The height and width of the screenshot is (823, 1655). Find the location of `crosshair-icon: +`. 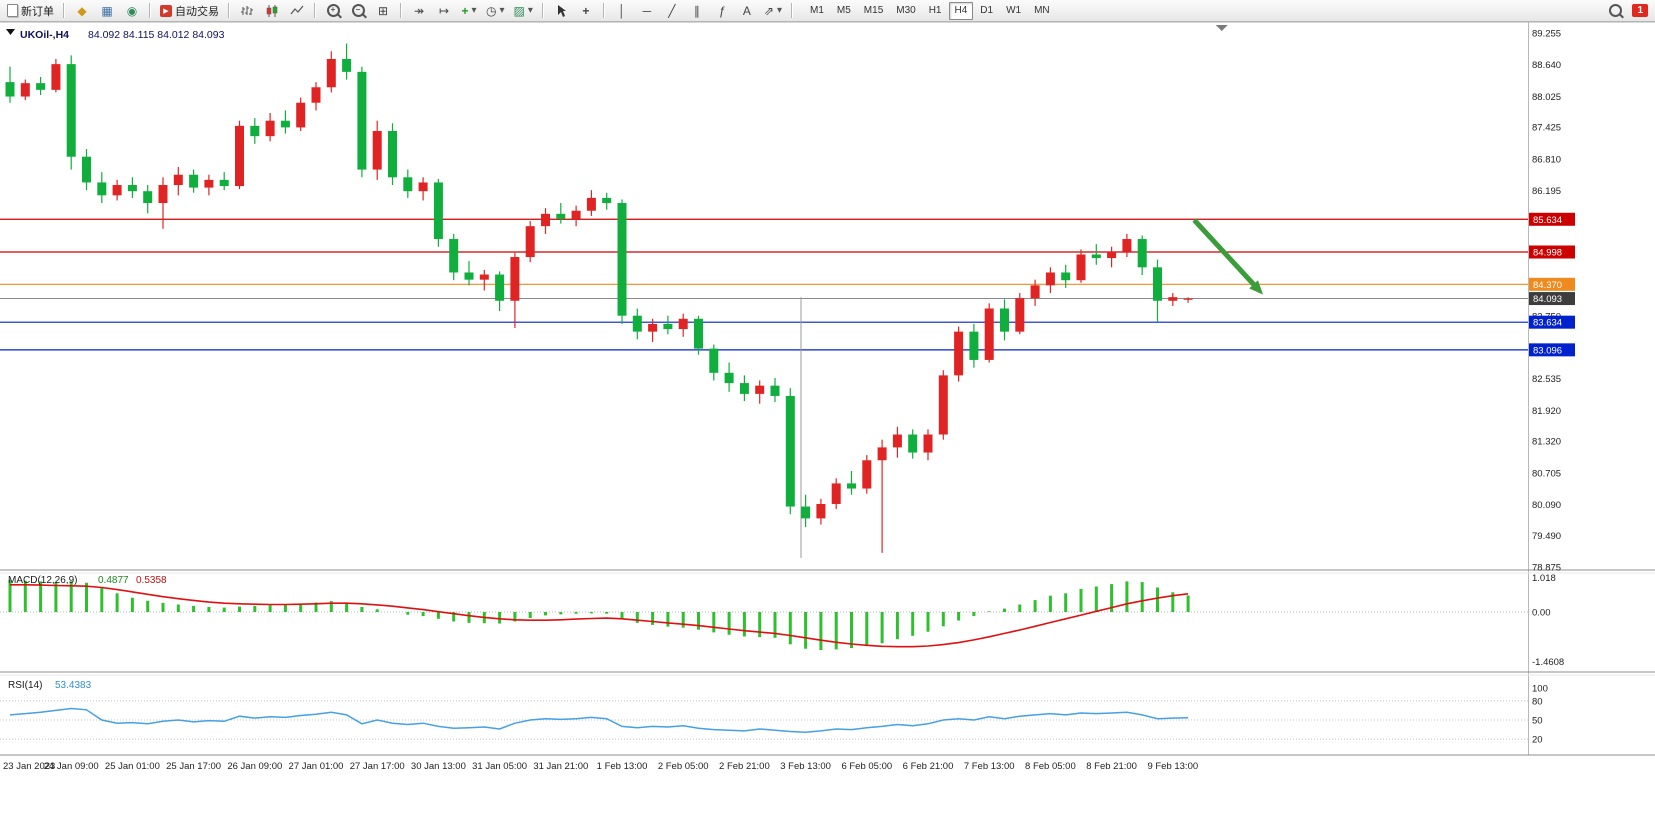

crosshair-icon: + is located at coordinates (586, 10).